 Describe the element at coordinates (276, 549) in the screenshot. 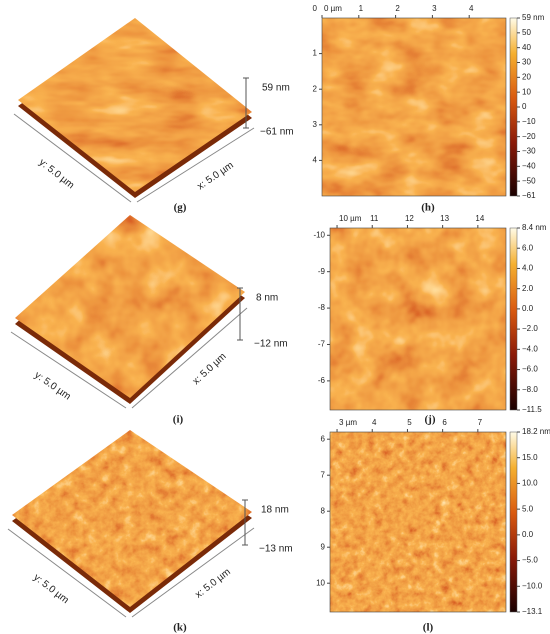

I see `z-min-label: −13 nm` at that location.